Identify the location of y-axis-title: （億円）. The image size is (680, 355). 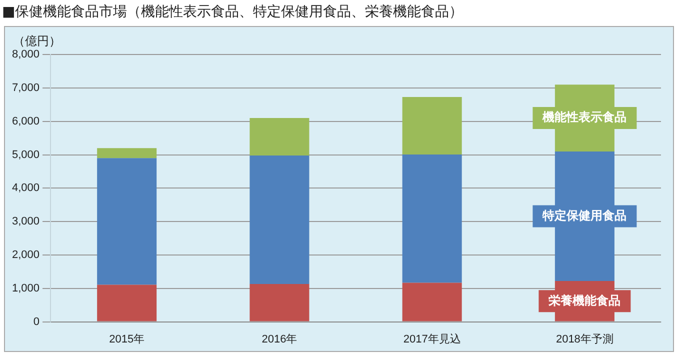
(37, 41).